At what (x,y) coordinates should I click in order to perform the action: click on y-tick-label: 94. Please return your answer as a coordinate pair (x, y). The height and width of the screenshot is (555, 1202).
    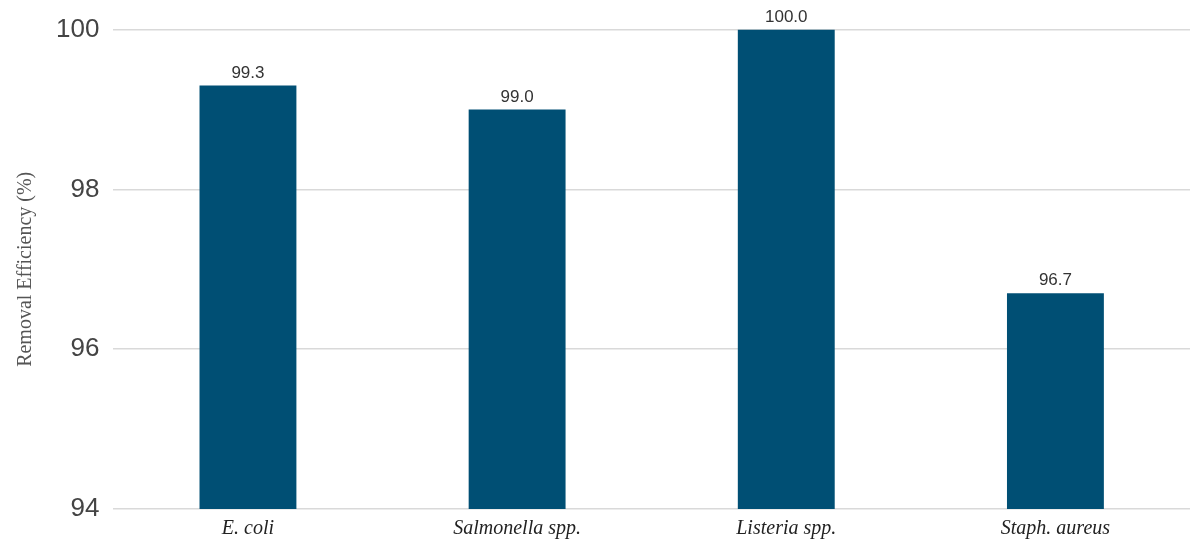
    Looking at the image, I should click on (85, 507).